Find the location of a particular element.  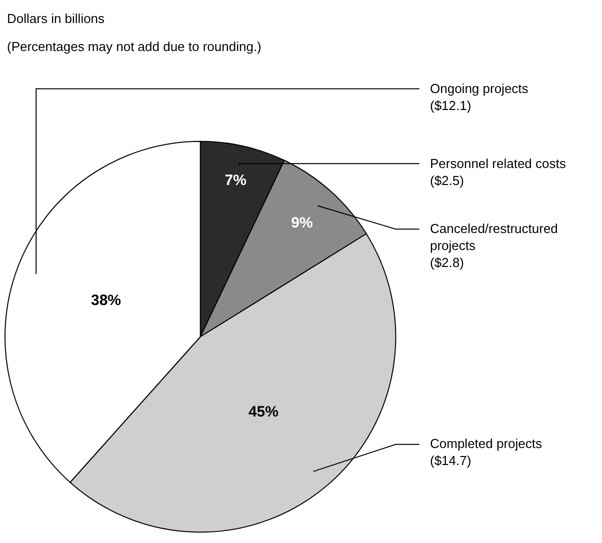

slice-label: Ongoing projects ($12.1) is located at coordinates (479, 97).